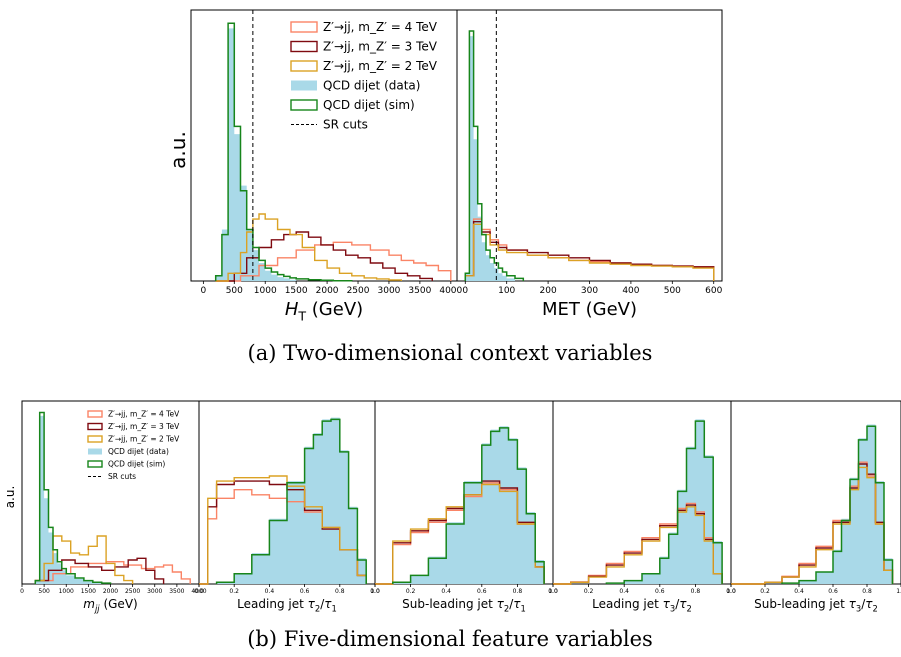 This screenshot has height=657, width=901. Describe the element at coordinates (10, 497) in the screenshot. I see `bottom-ylabel: a.u.` at that location.